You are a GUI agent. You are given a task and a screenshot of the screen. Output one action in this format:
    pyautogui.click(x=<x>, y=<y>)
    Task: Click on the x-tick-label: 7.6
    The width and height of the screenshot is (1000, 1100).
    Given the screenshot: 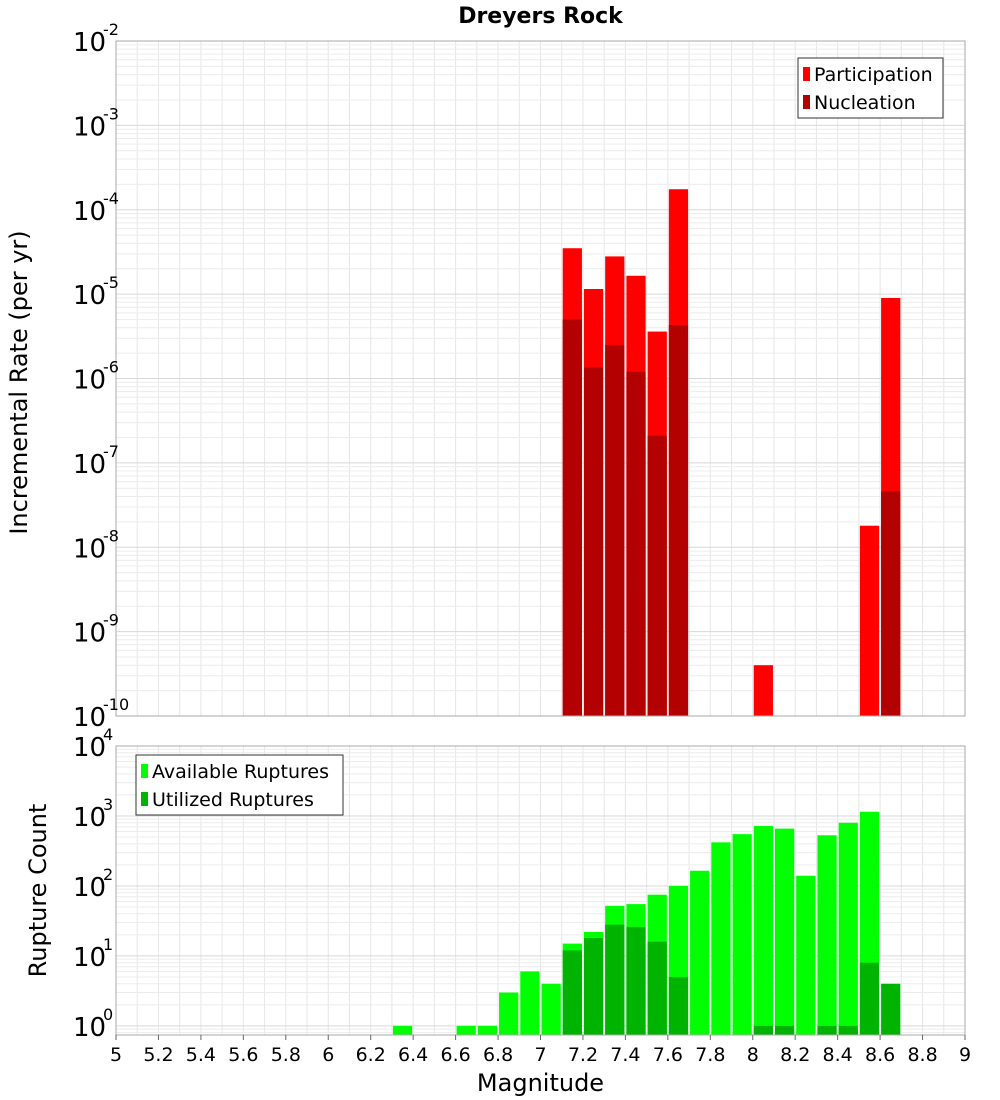 What is the action you would take?
    pyautogui.click(x=668, y=1055)
    